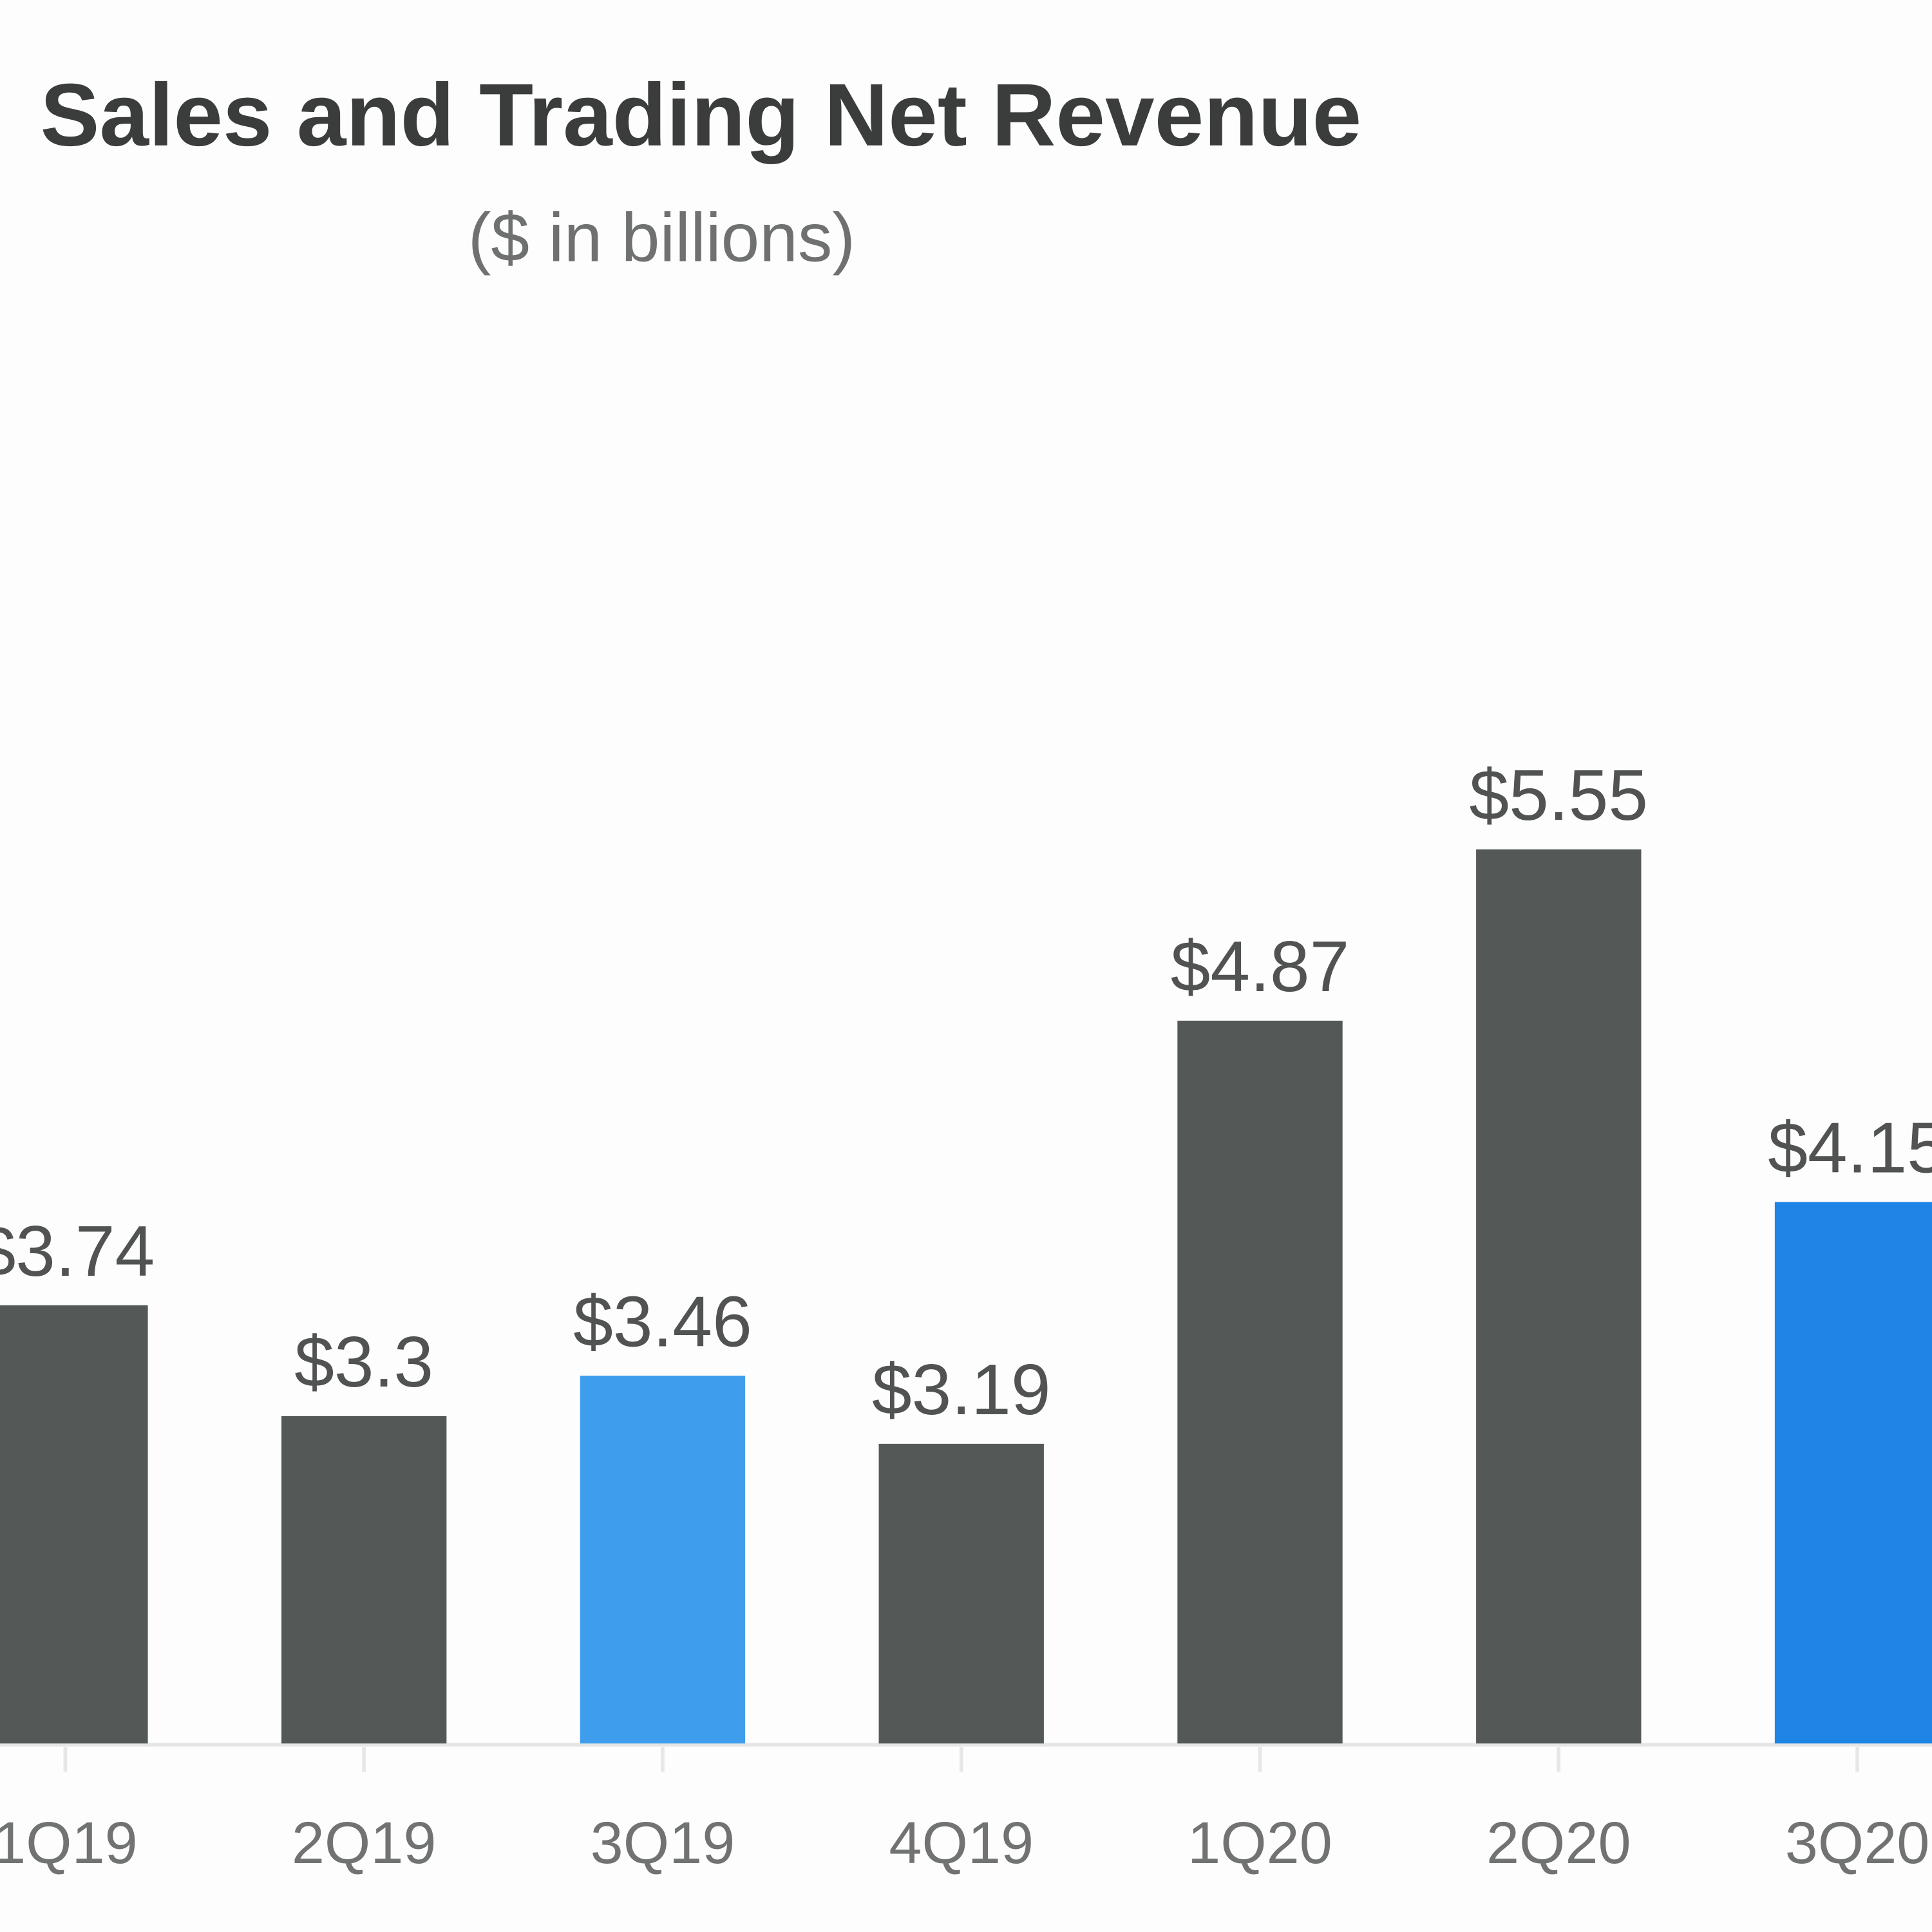 Image resolution: width=1932 pixels, height=1932 pixels. Describe the element at coordinates (77, 1251) in the screenshot. I see `value-label: $3.74` at that location.